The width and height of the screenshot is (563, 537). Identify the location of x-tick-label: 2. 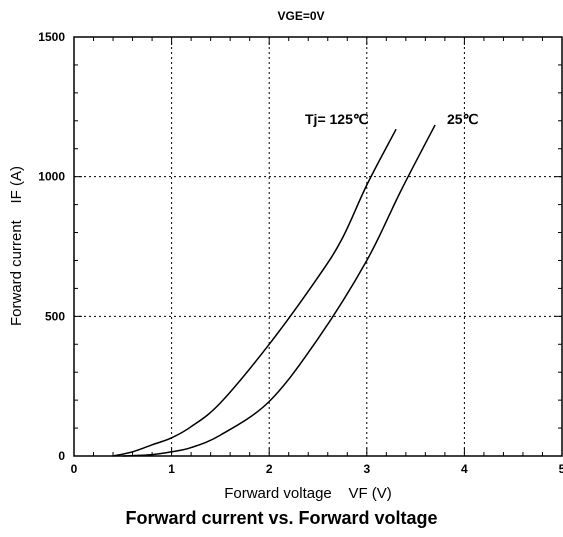
(269, 469).